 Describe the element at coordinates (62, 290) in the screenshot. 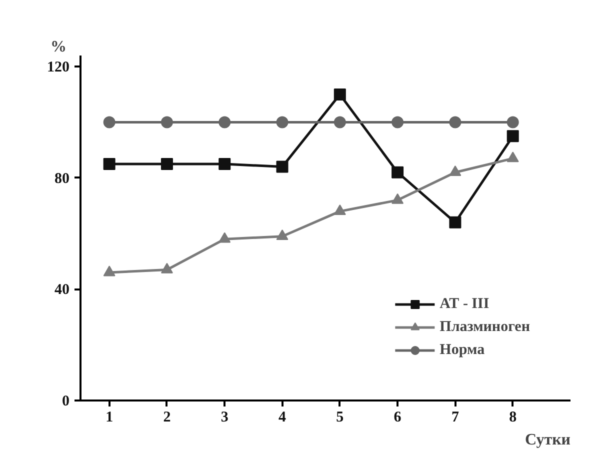

I see `y-tick-label: 40` at that location.